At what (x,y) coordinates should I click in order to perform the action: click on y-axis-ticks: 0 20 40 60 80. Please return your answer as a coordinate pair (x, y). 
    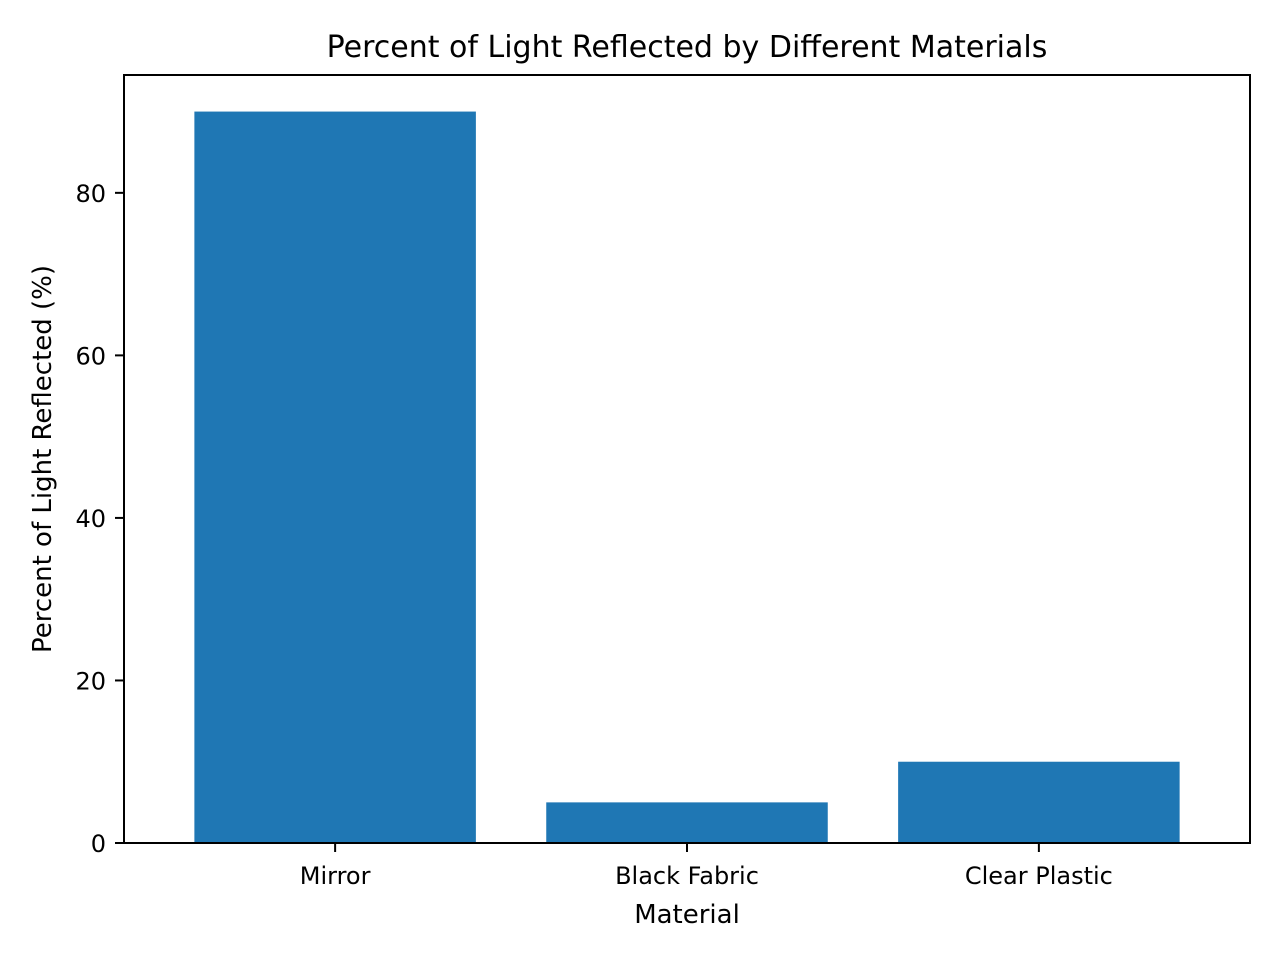
    Looking at the image, I should click on (99, 519).